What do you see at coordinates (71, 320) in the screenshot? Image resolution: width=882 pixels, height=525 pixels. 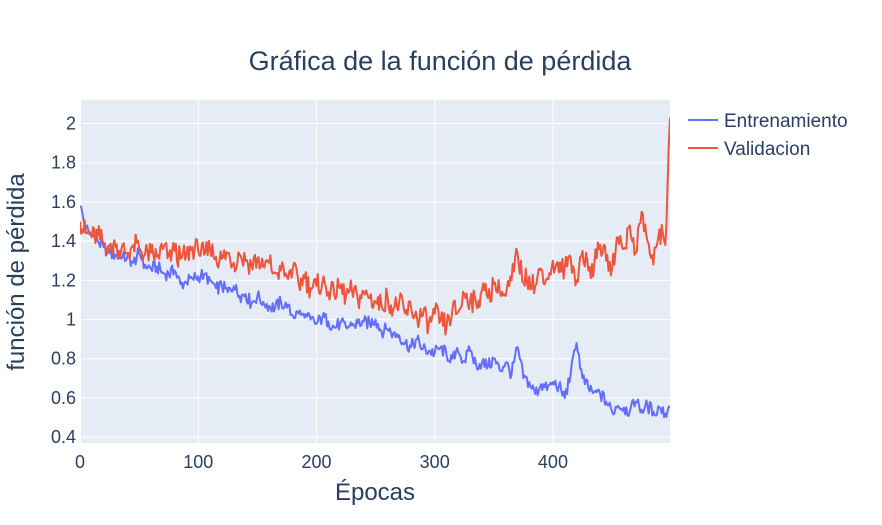 I see `y-tick-label: 1` at bounding box center [71, 320].